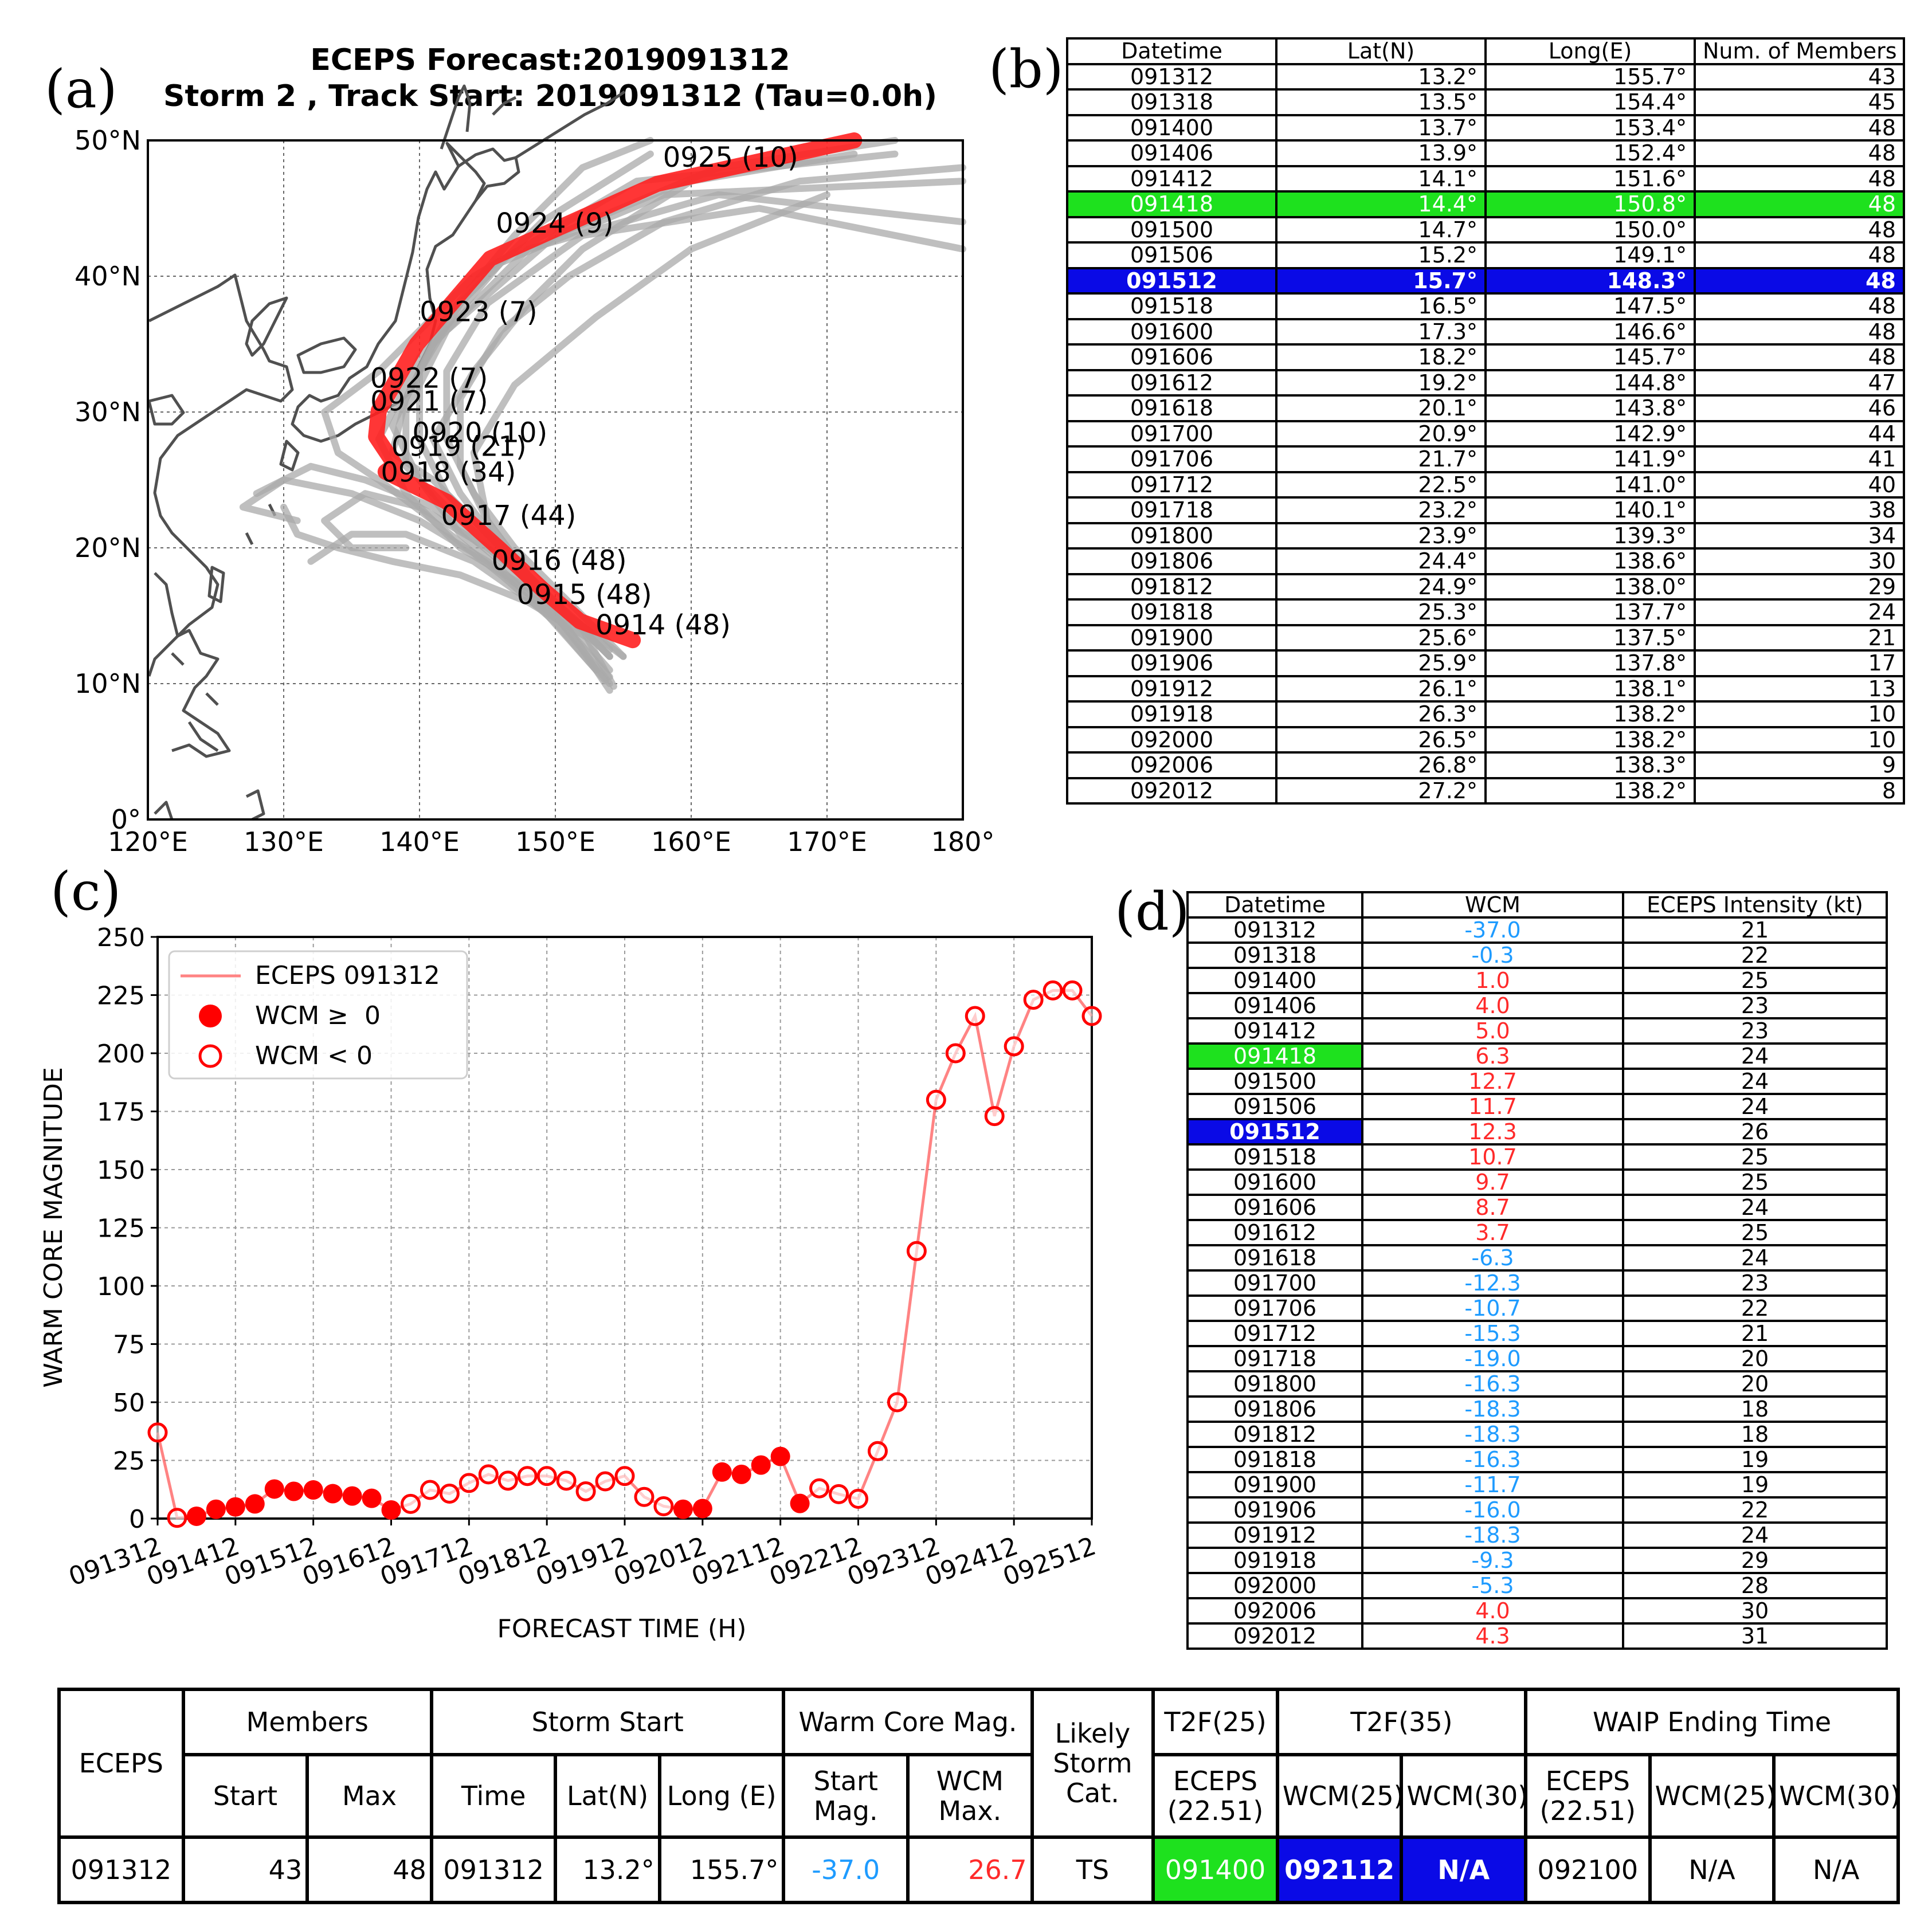 The image size is (1932, 1926). What do you see at coordinates (624, 1227) in the screenshot?
I see `wcm-grid` at bounding box center [624, 1227].